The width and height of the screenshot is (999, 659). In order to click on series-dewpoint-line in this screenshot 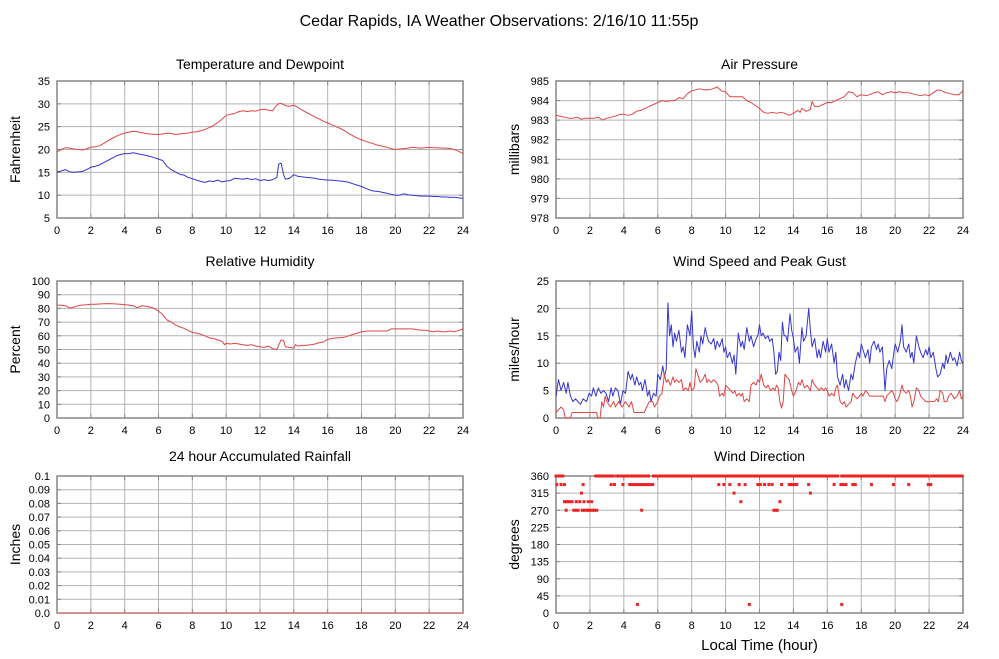, I will do `click(260, 175)`.